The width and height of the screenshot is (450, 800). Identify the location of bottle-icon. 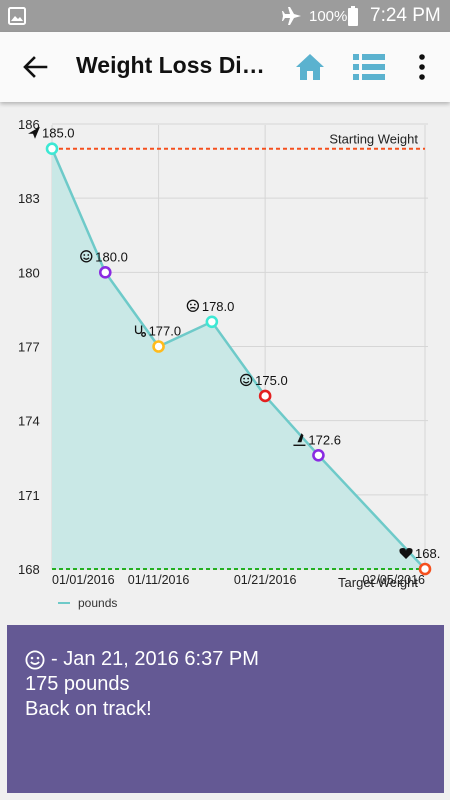
(299, 439).